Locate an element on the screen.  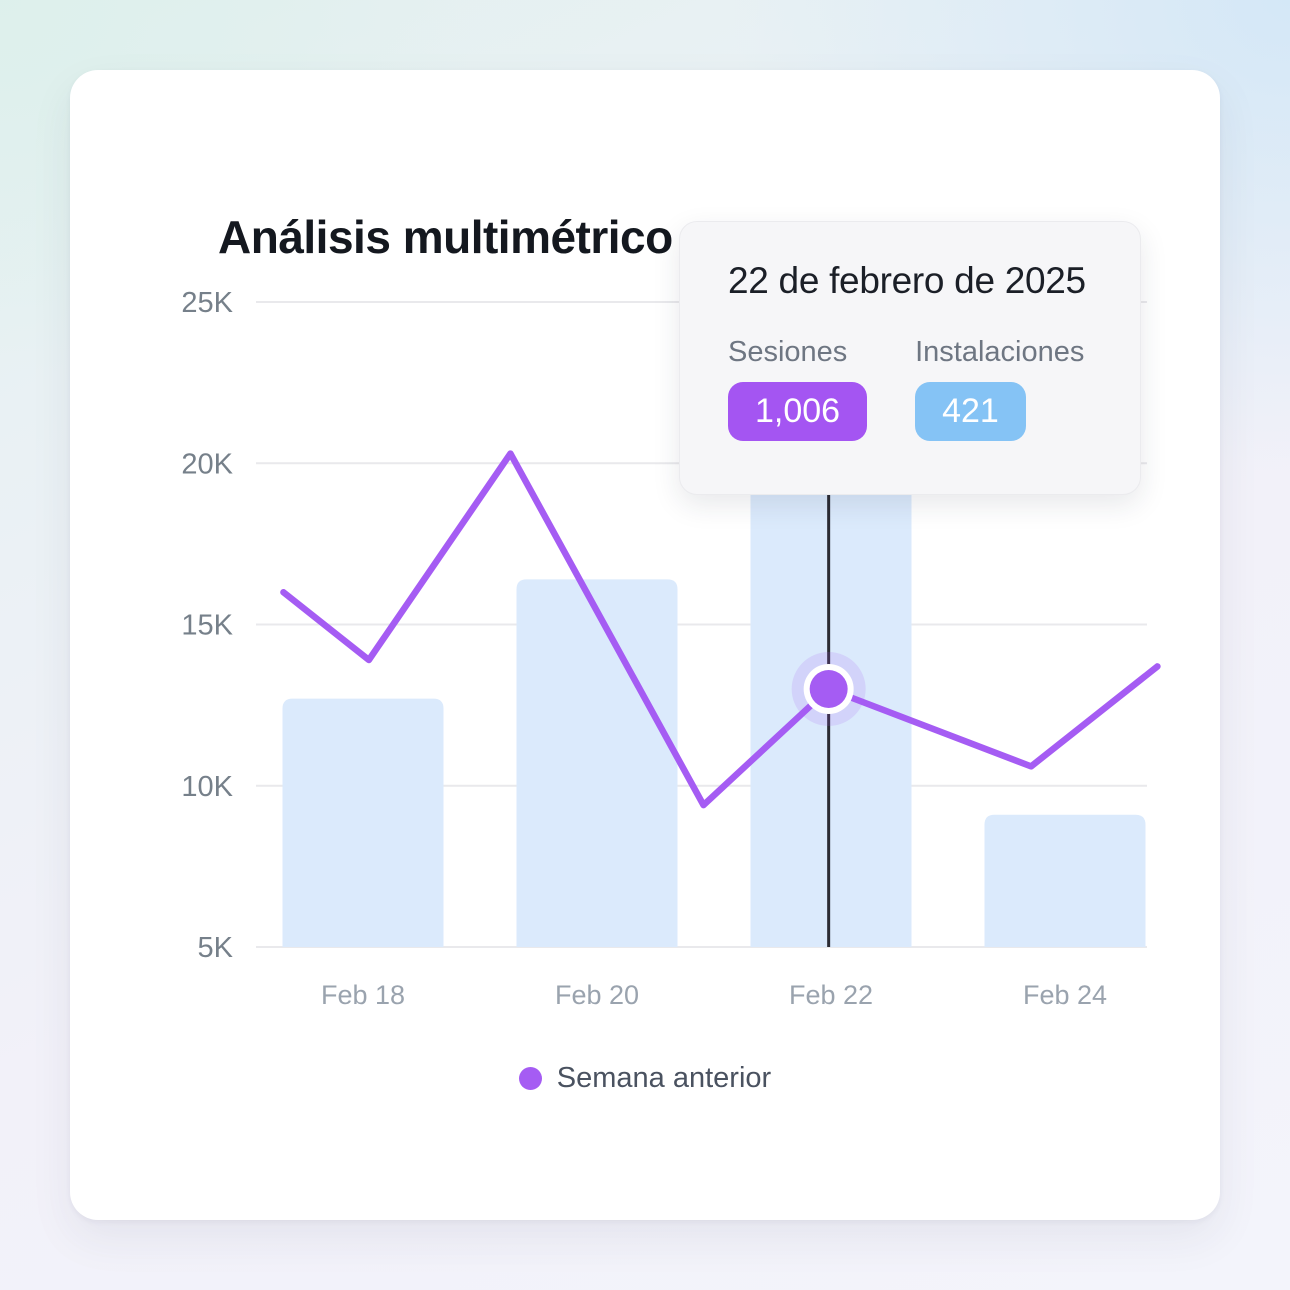
tooltip-metrics-row: Sesiones 1,006 Instalaciones 421 is located at coordinates (910, 388).